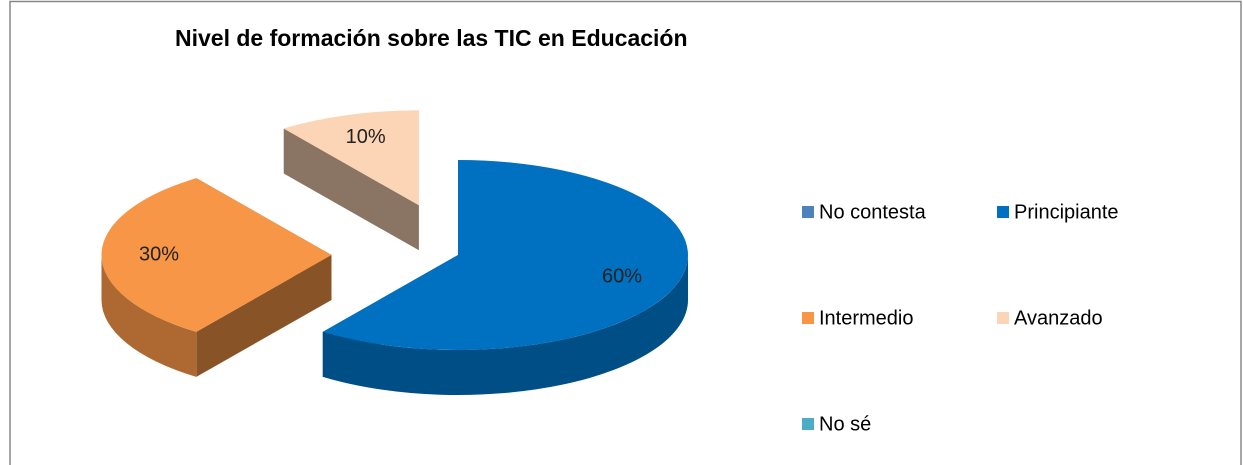  Describe the element at coordinates (622, 276) in the screenshot. I see `data-label: 60%` at that location.